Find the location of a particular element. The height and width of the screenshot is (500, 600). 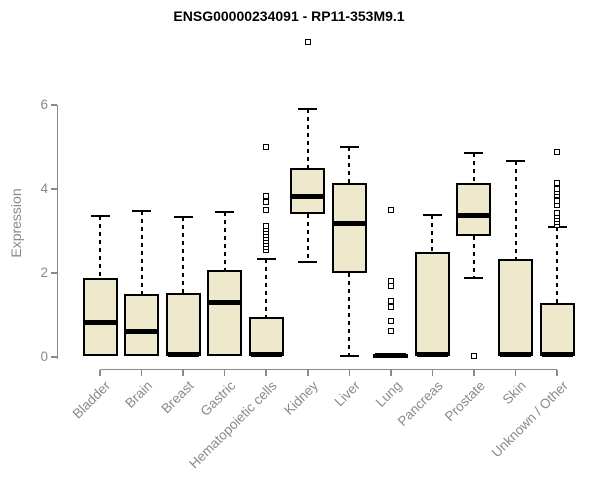

y-tick-label: 6 is located at coordinates (44, 104).